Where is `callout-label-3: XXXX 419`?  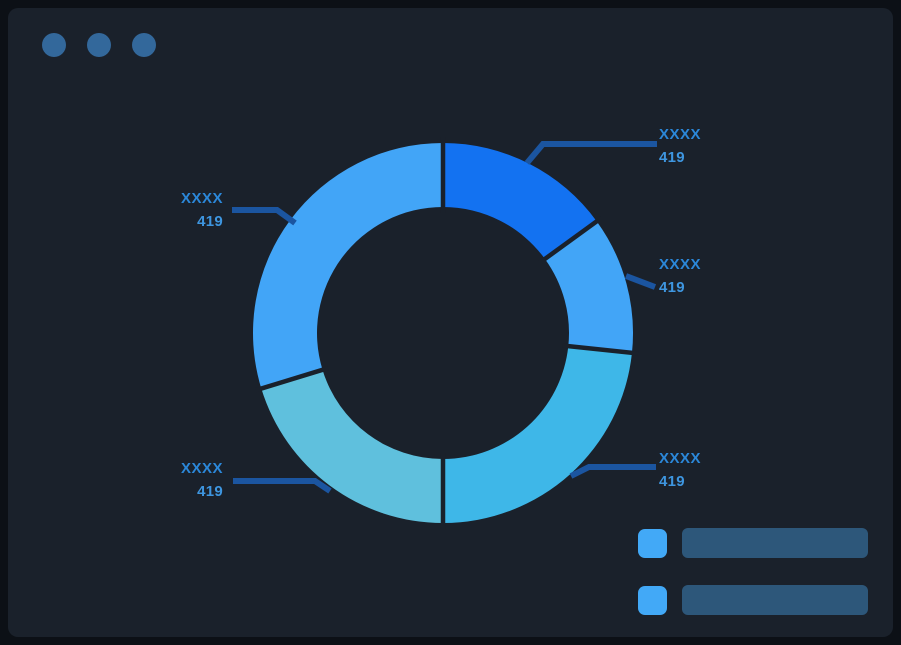 callout-label-3: XXXX 419 is located at coordinates (680, 470).